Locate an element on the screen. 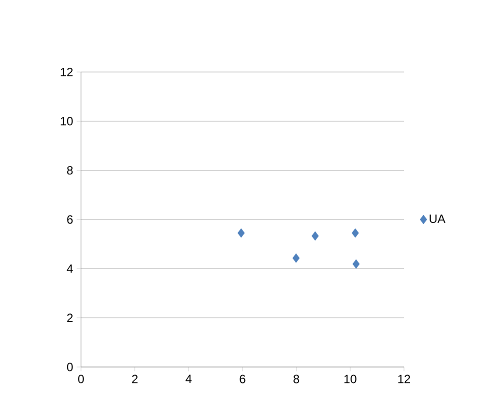 This screenshot has height=413, width=482. y-tick-label: 10 is located at coordinates (66, 121).